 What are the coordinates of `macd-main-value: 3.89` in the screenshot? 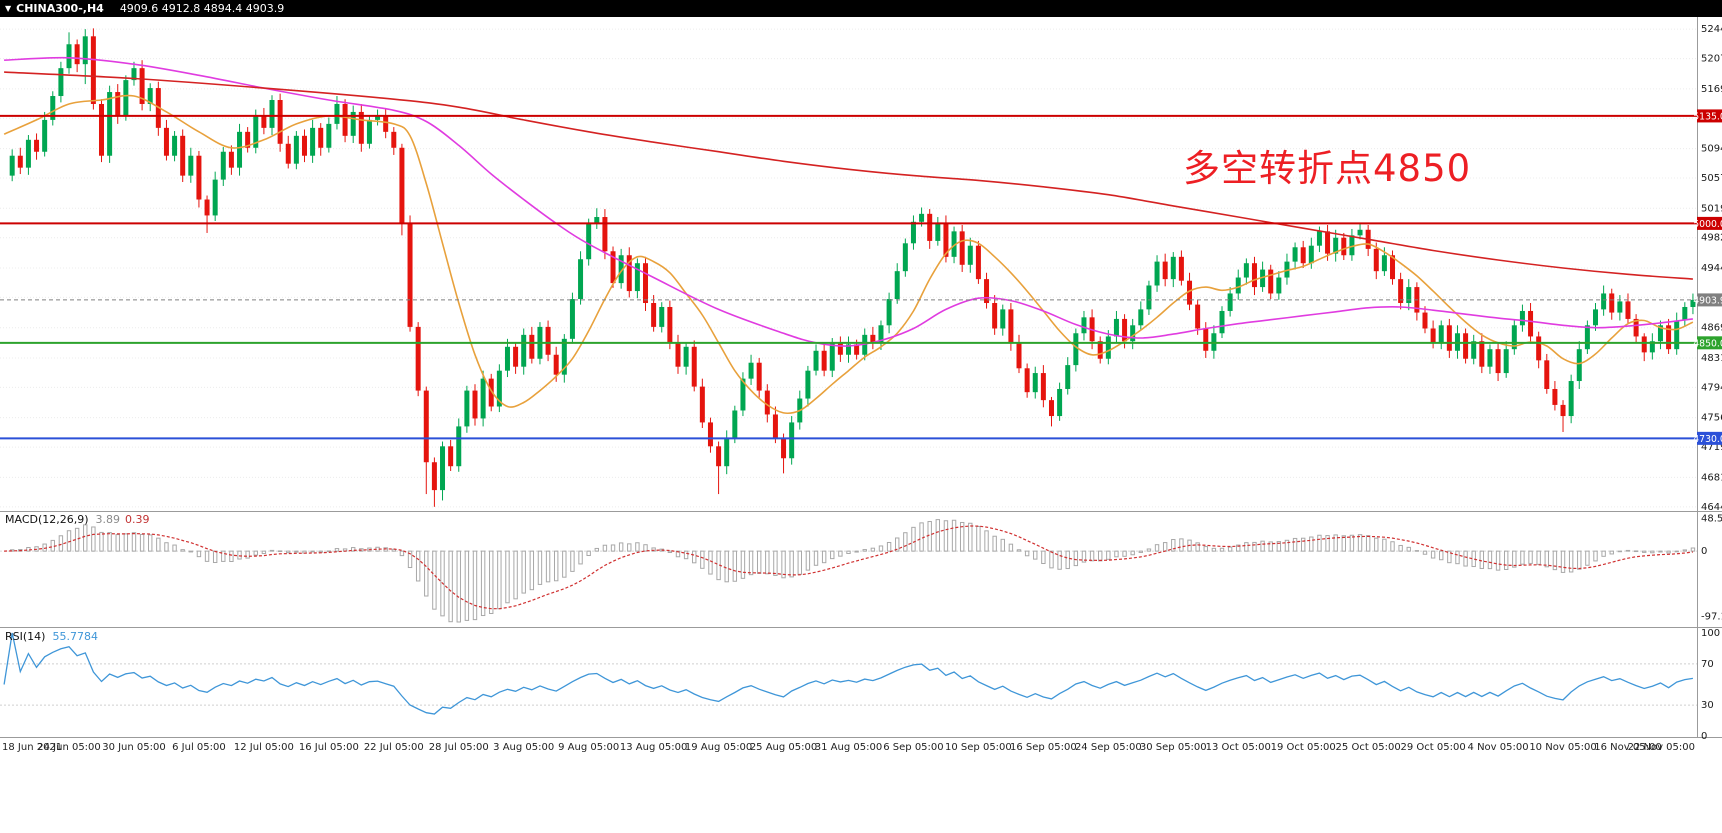 It's located at (108, 519).